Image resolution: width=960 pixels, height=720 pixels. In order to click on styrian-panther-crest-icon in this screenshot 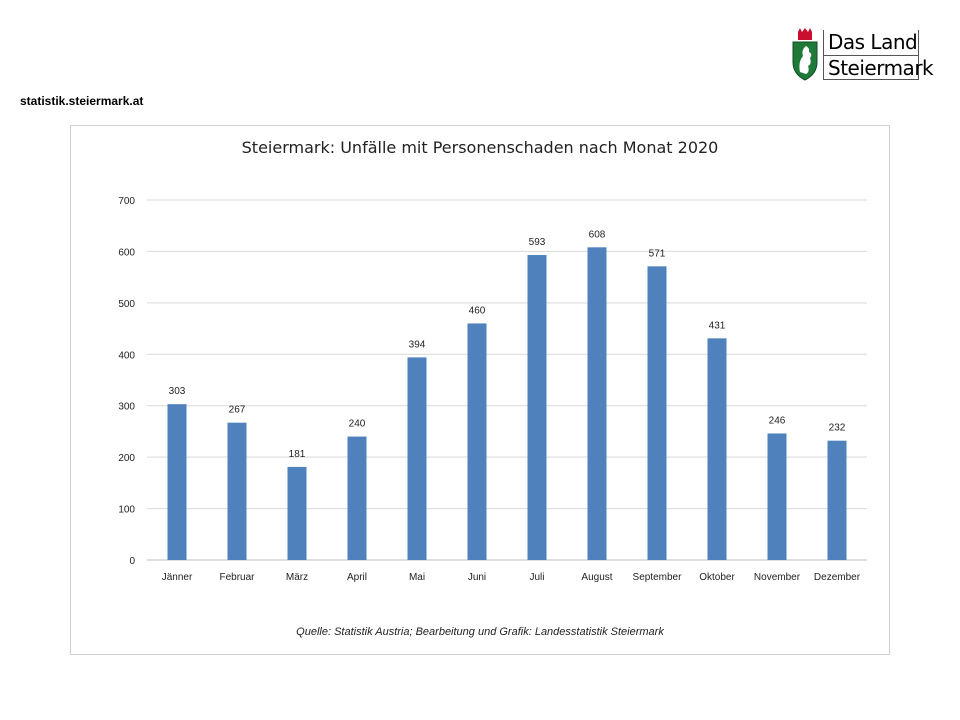, I will do `click(805, 54)`.